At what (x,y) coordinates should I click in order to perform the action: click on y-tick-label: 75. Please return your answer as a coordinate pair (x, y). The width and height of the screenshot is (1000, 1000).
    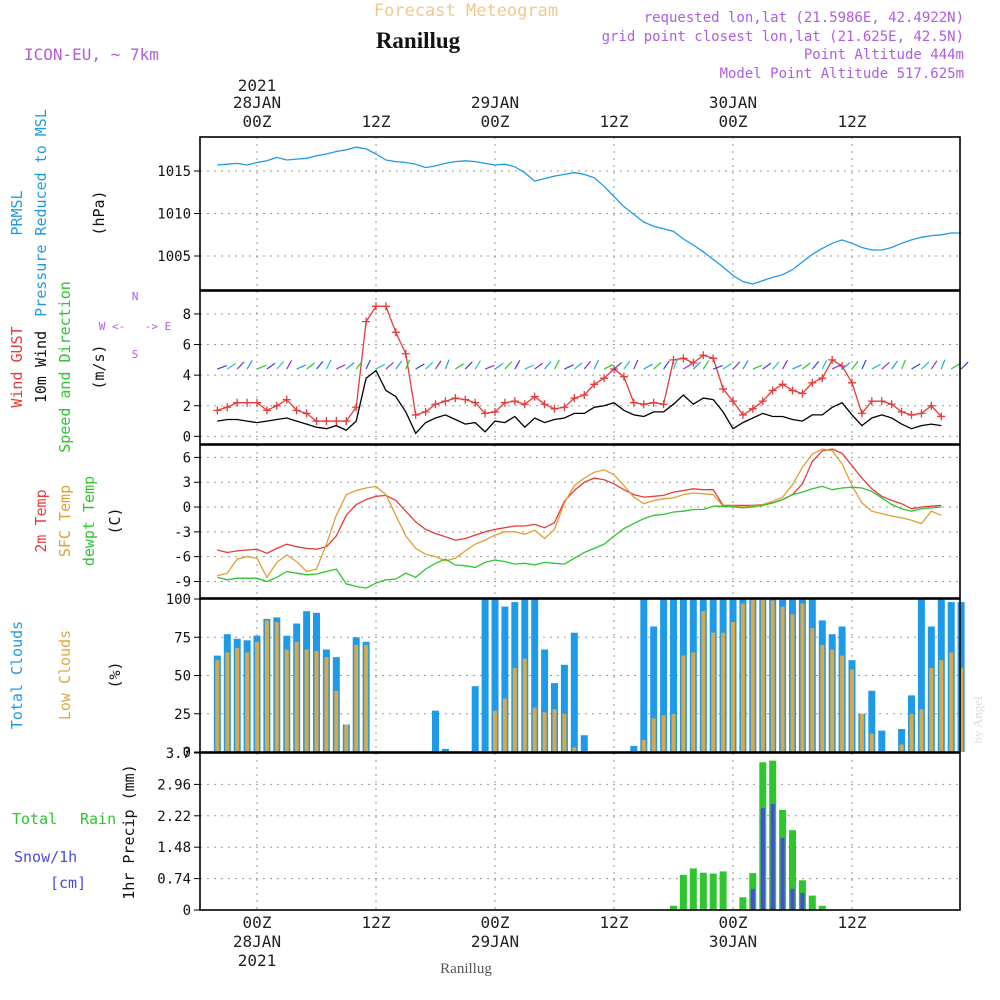
    Looking at the image, I should click on (182, 638).